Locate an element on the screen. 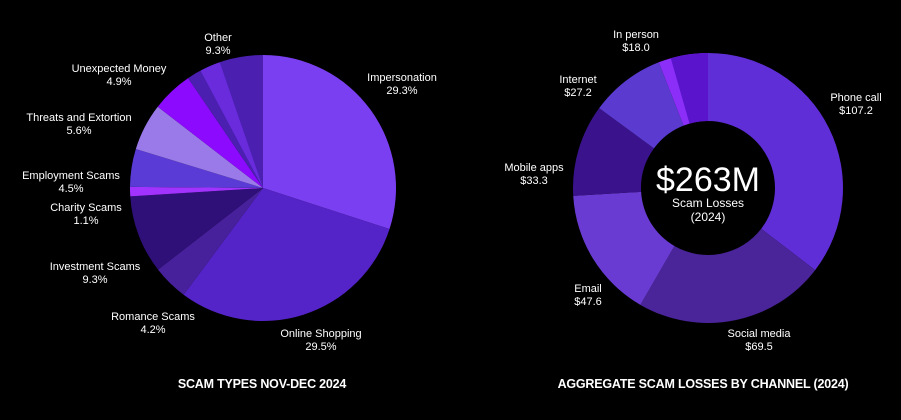 This screenshot has height=420, width=901. pie-label-romance-scams: Romance Scams is located at coordinates (153, 317).